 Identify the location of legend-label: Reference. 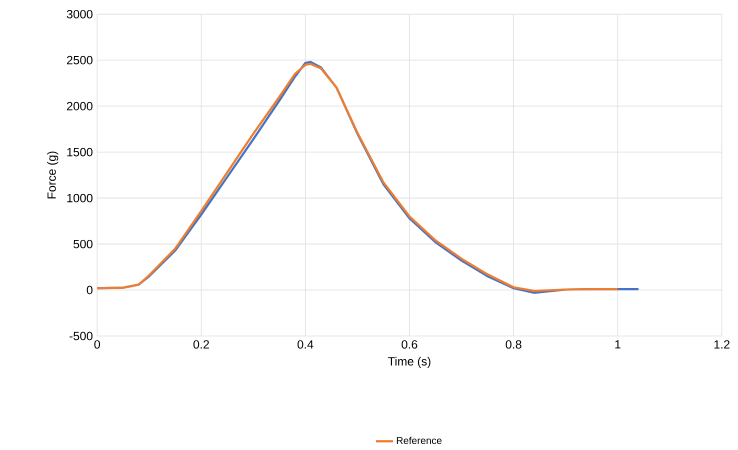
(419, 440).